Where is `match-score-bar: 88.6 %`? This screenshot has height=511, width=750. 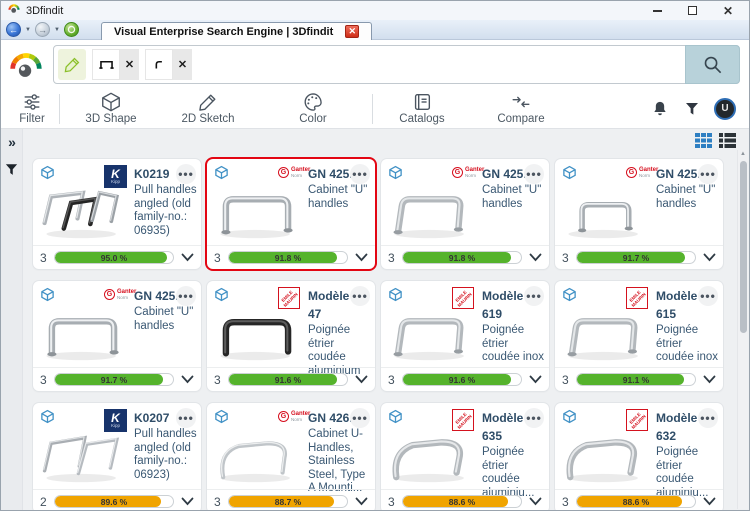 match-score-bar: 88.6 % is located at coordinates (636, 501).